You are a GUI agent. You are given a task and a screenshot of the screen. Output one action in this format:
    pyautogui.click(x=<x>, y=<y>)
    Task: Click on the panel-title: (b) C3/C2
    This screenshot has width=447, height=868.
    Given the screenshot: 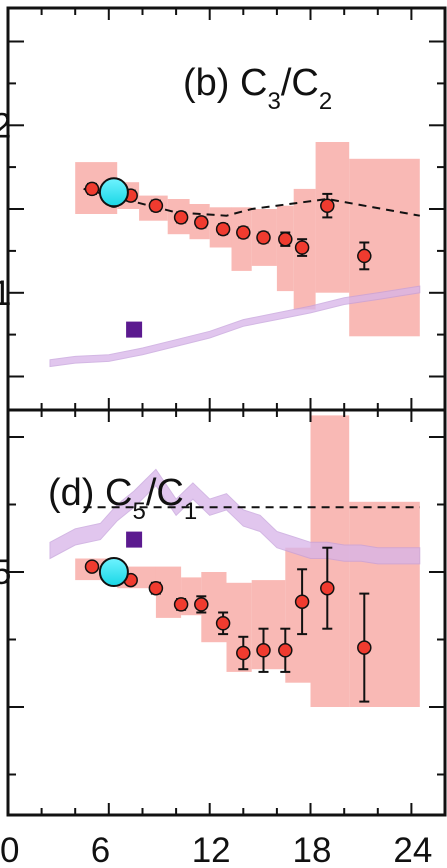 What is the action you would take?
    pyautogui.click(x=257, y=88)
    